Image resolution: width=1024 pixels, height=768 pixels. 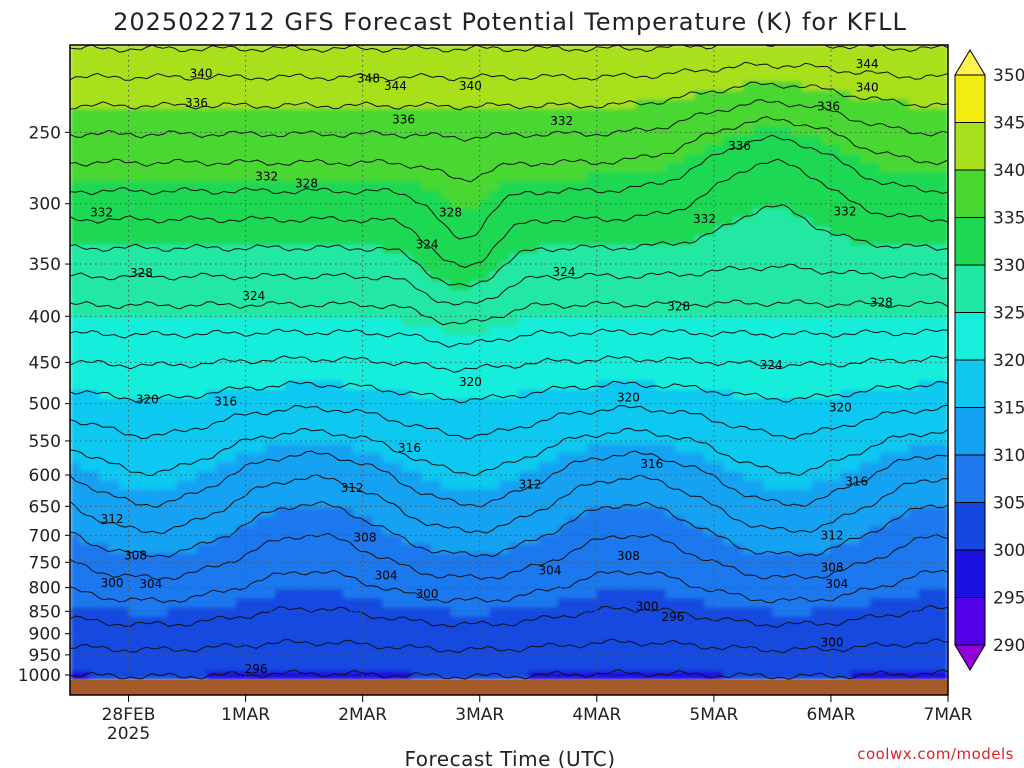 What do you see at coordinates (1008, 219) in the screenshot?
I see `colorbar-tick-label: 335` at bounding box center [1008, 219].